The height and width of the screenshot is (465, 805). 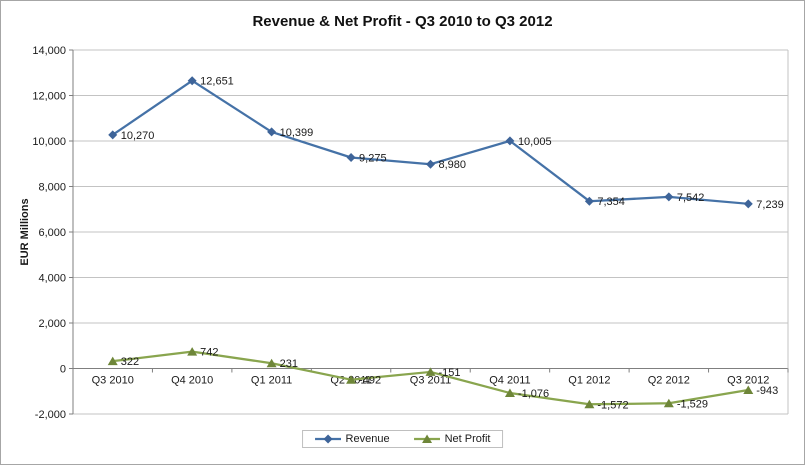 I want to click on x-tick-label: Q4 2011, so click(x=509, y=381).